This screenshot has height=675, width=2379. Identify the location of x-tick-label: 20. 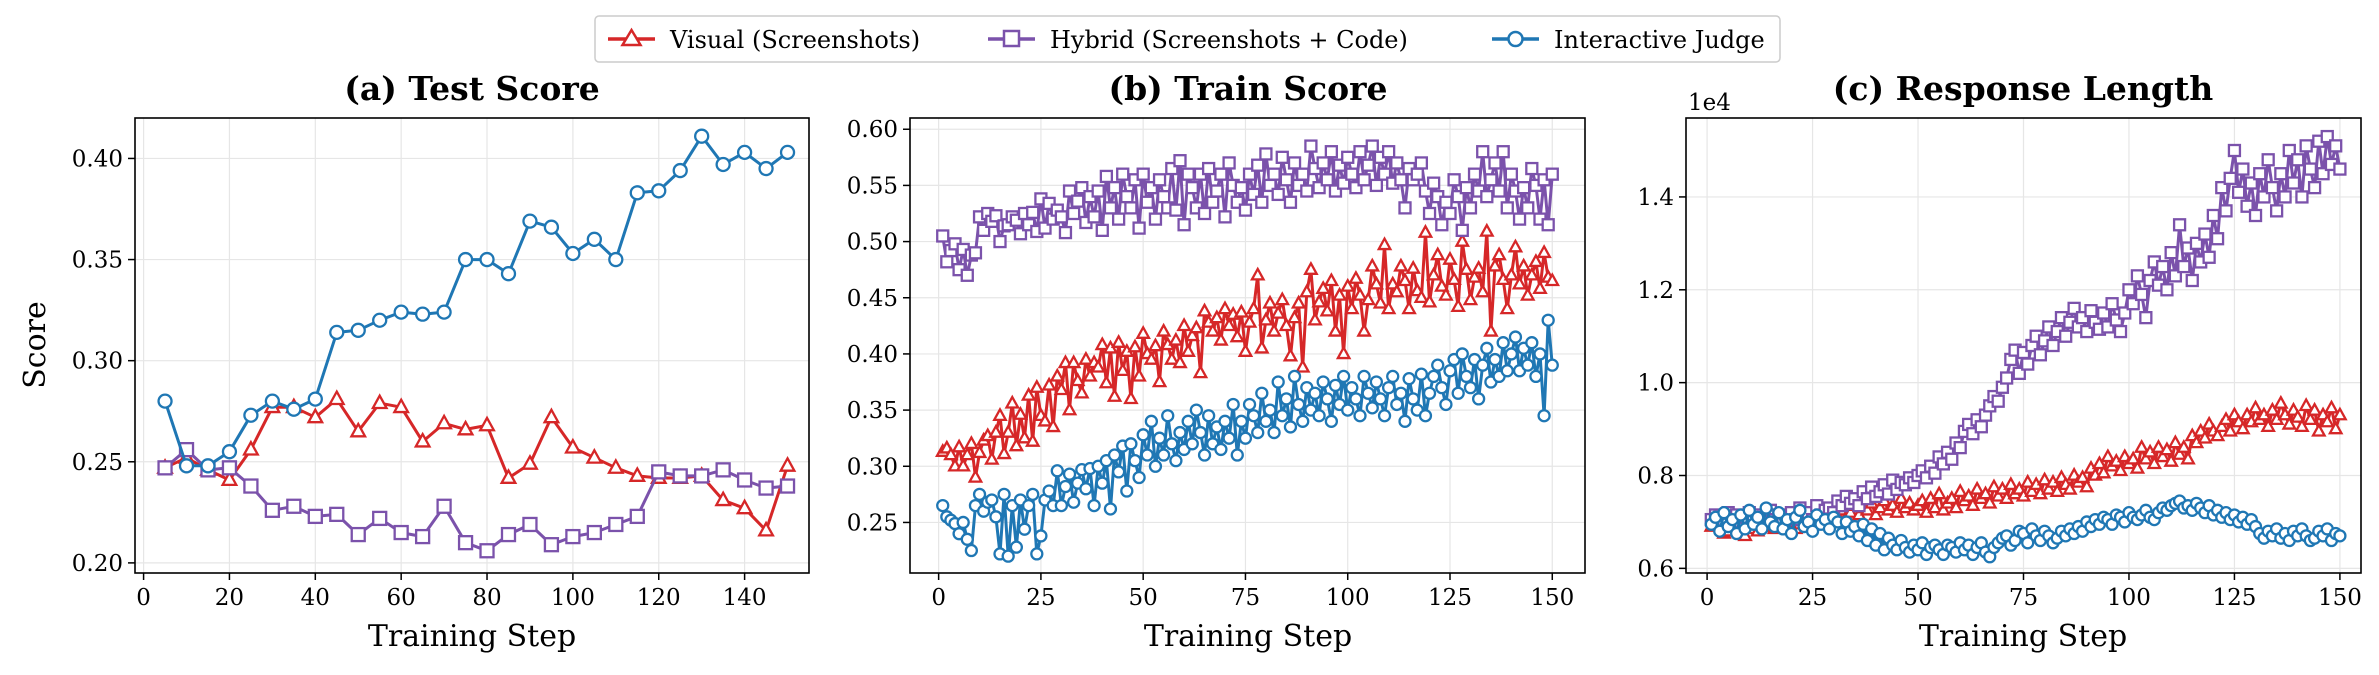
(229, 598).